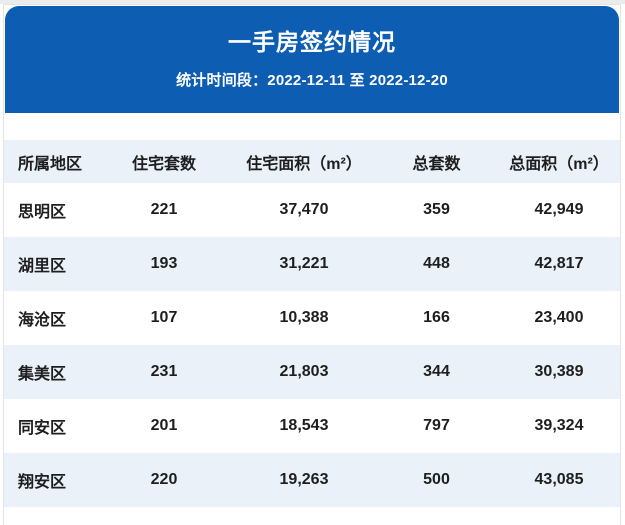  Describe the element at coordinates (304, 164) in the screenshot. I see `column-header-residential-area: 住宅面积（m²）` at that location.